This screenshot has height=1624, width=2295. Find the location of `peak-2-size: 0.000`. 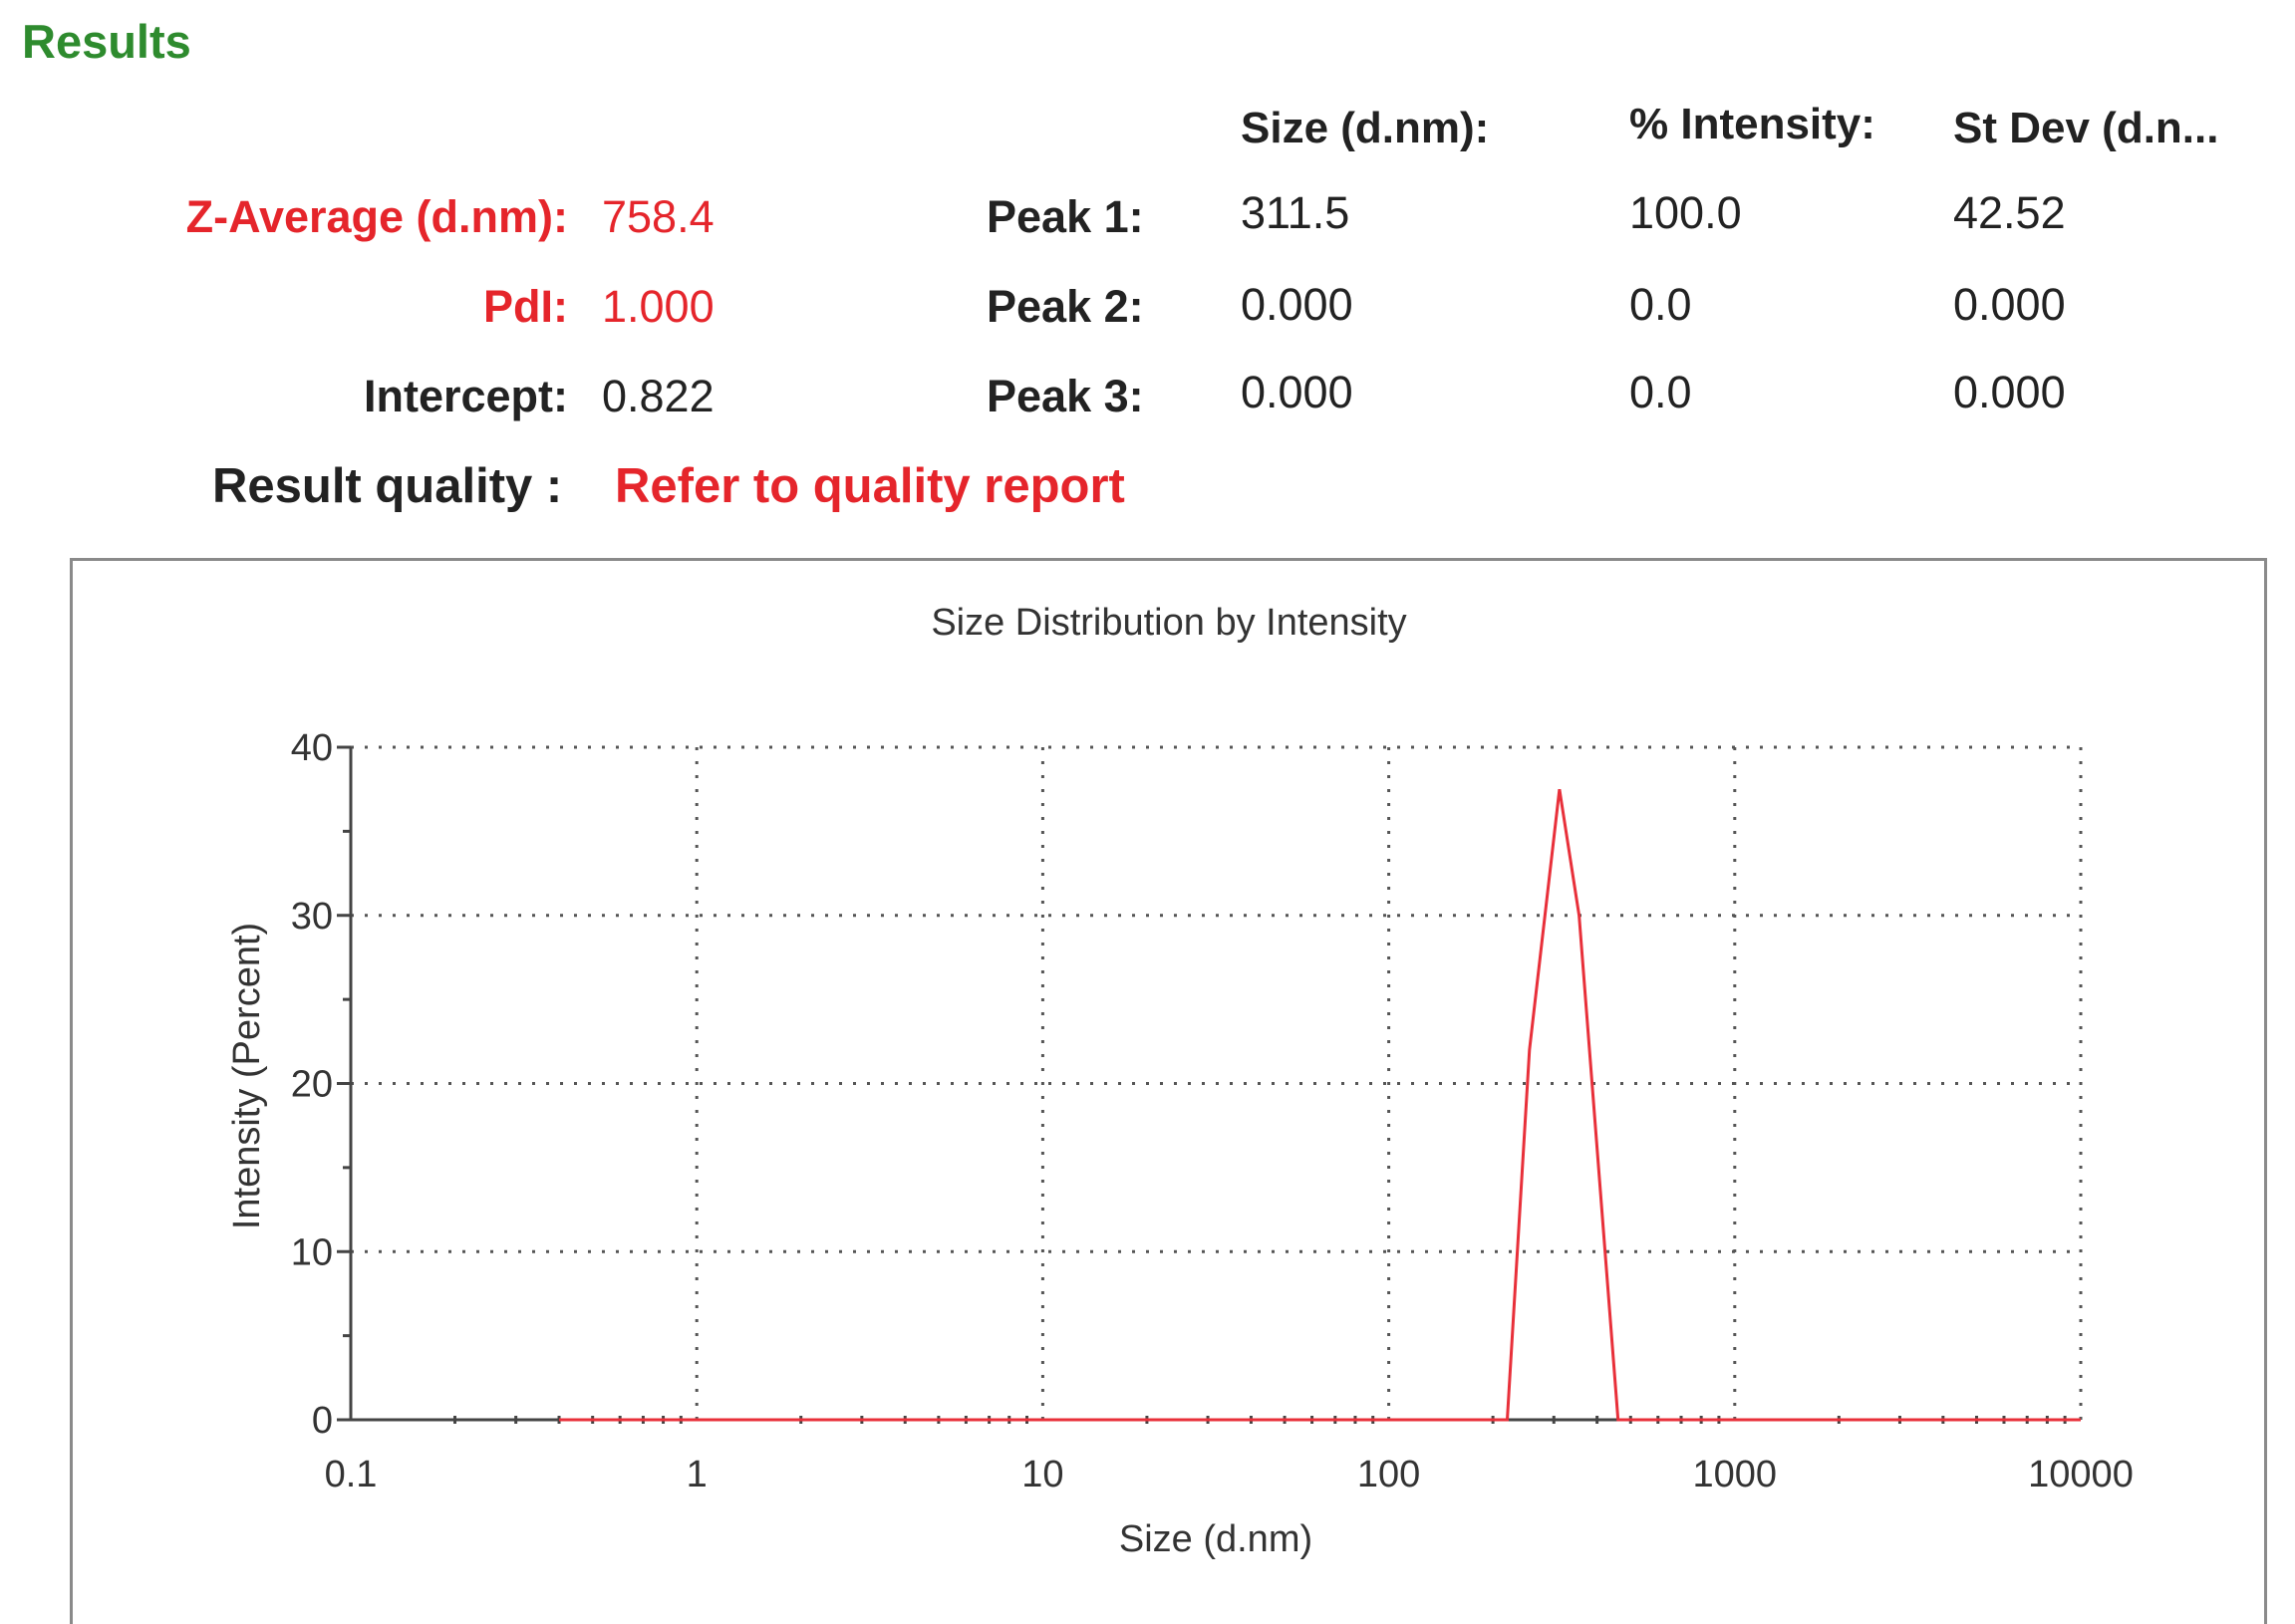

peak-2-size: 0.000 is located at coordinates (1297, 305).